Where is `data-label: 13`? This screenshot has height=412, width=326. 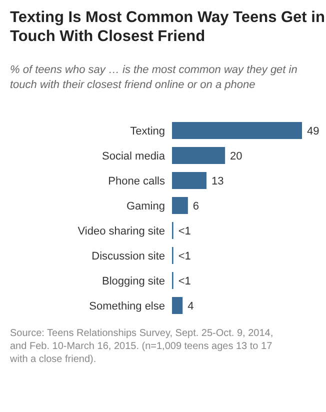 data-label: 13 is located at coordinates (217, 181).